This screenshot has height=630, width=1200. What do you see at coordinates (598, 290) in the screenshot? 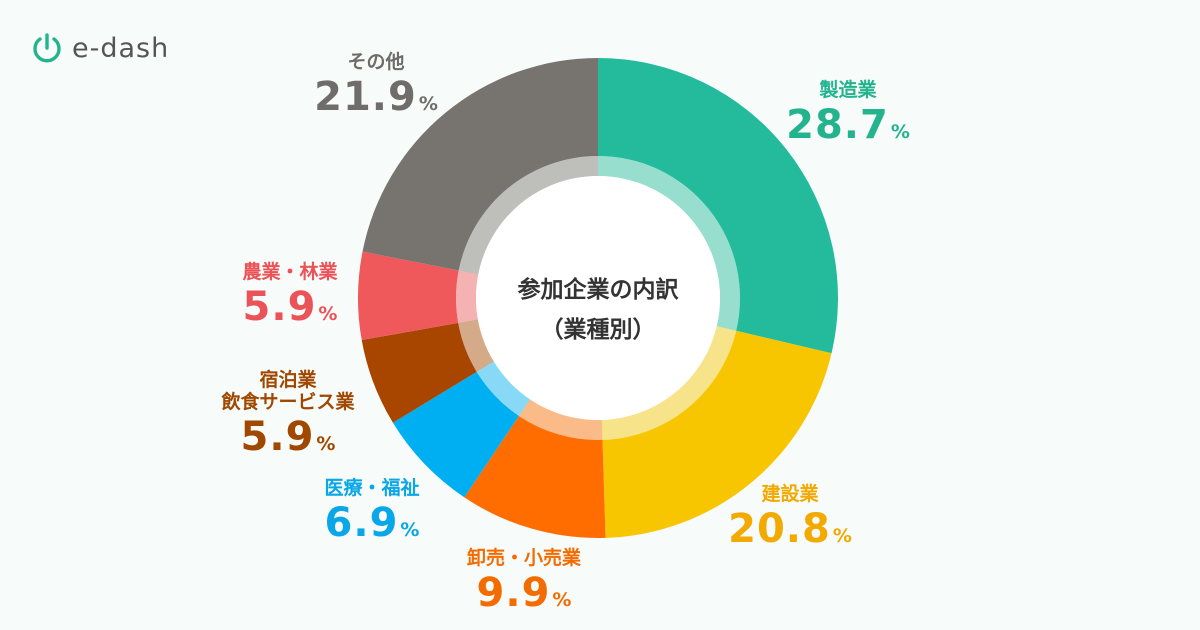
I see `chart-title: 参加企業の内訳` at bounding box center [598, 290].